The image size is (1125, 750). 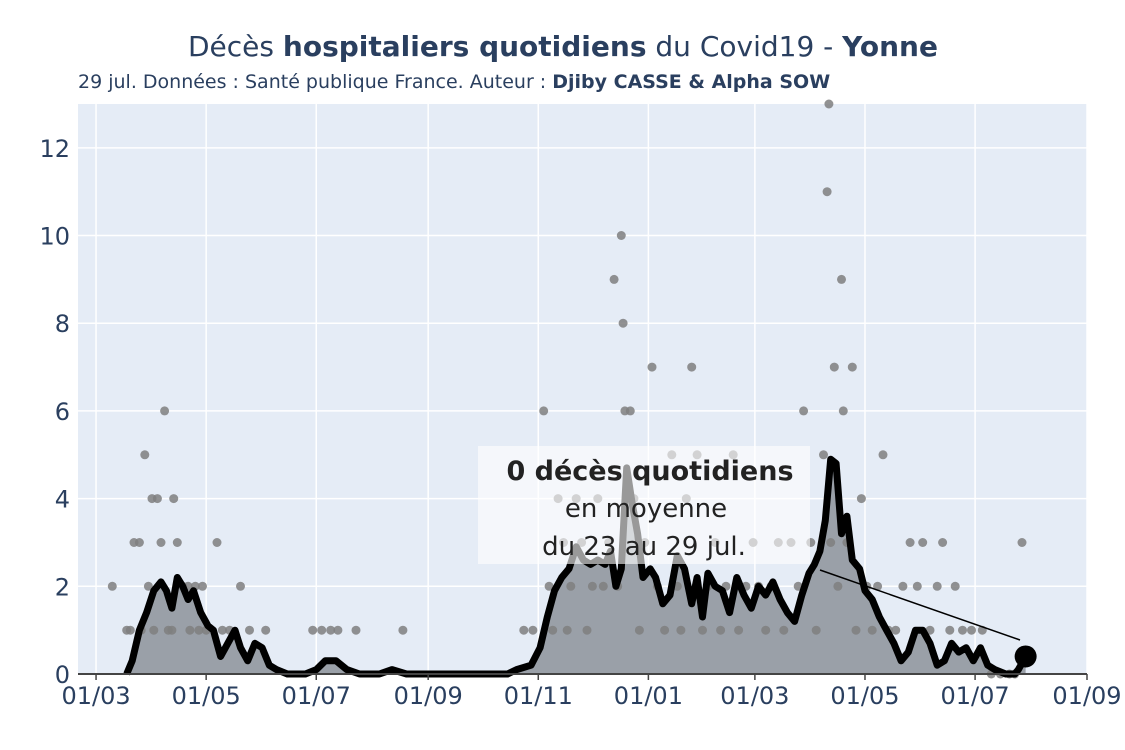 I want to click on title-region: Yonne, so click(x=889, y=46).